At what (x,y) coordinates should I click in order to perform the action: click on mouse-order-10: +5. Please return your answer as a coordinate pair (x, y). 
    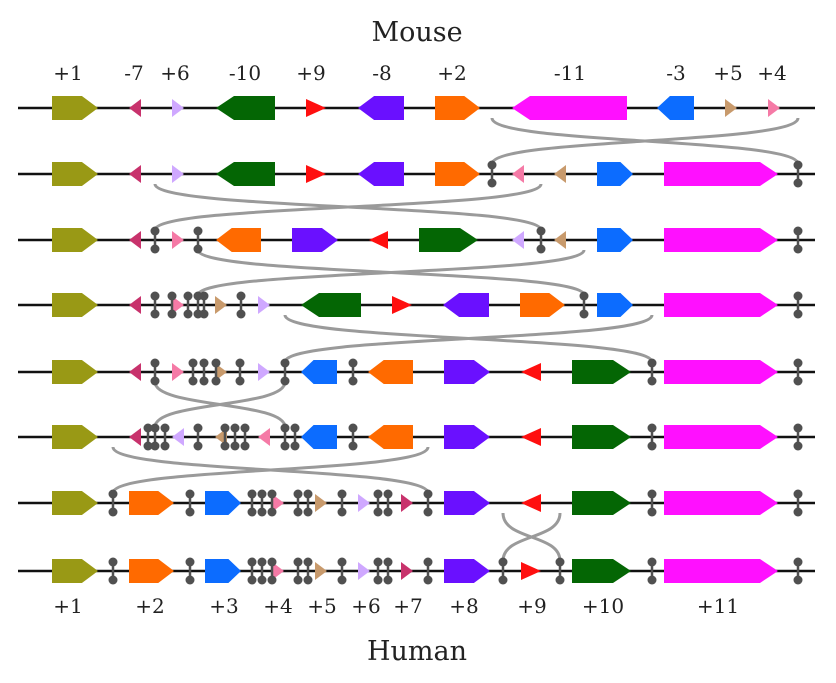
    Looking at the image, I should click on (727, 73).